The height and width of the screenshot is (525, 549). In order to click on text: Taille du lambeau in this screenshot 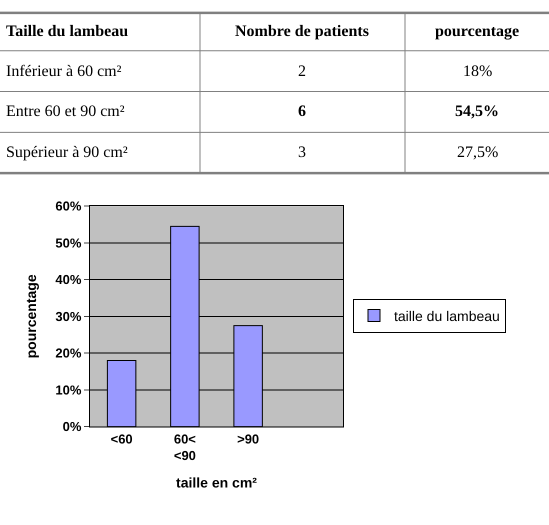, I will do `click(67, 31)`.